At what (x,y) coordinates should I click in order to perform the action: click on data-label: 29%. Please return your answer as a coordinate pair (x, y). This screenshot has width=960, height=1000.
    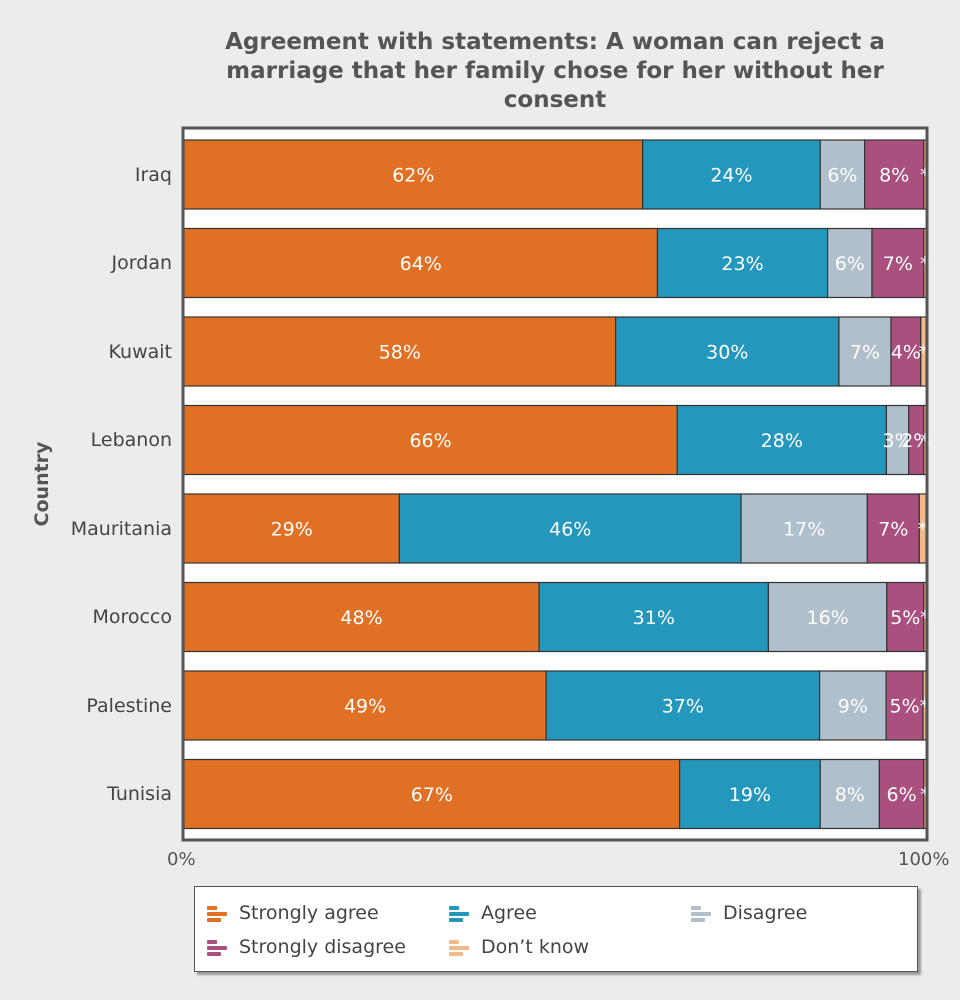
    Looking at the image, I should click on (292, 530).